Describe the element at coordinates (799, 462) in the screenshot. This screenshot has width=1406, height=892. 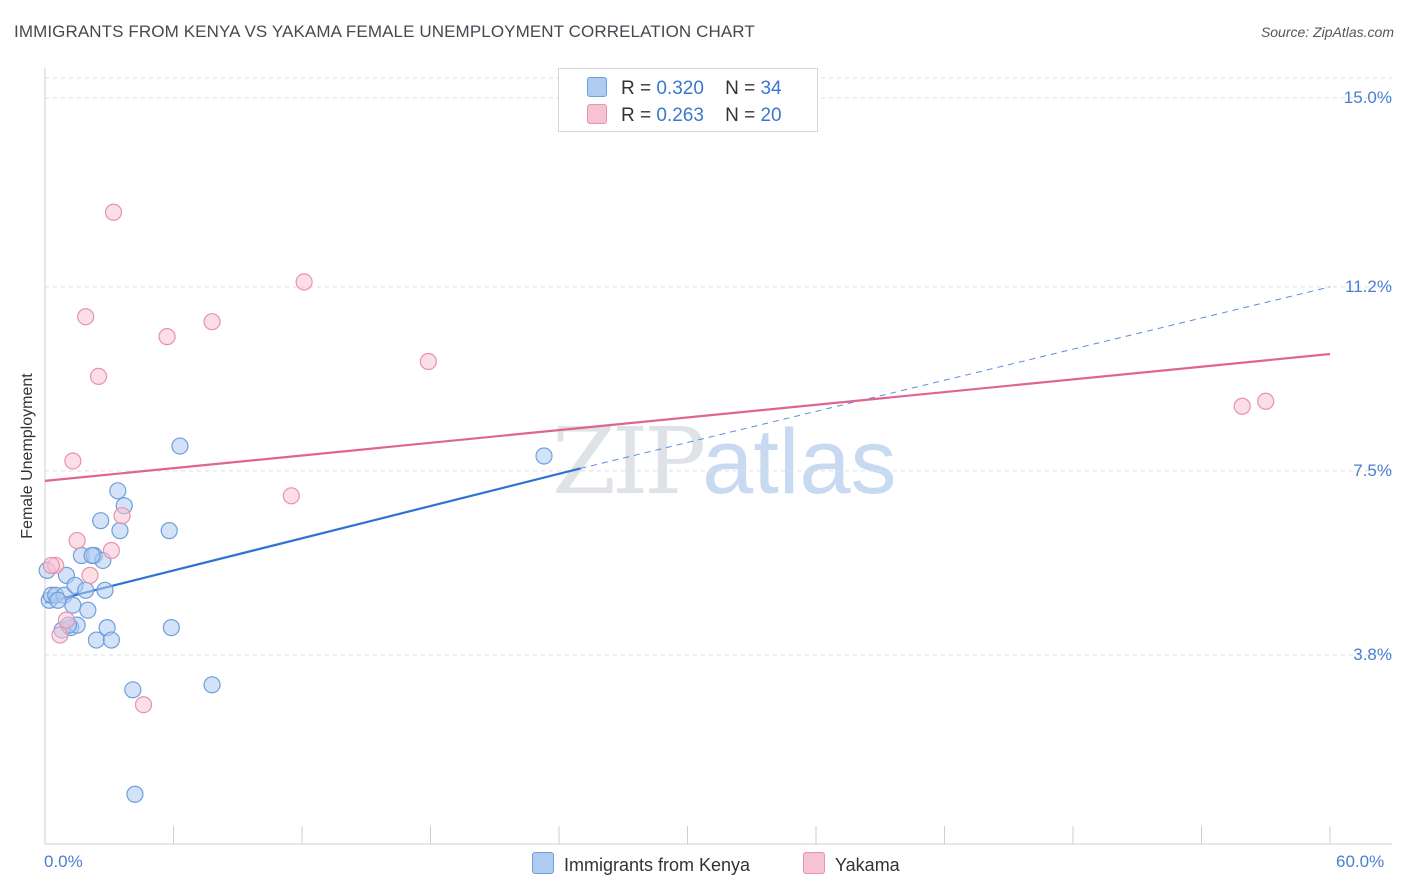
I see `watermark-atlas: atlas` at that location.